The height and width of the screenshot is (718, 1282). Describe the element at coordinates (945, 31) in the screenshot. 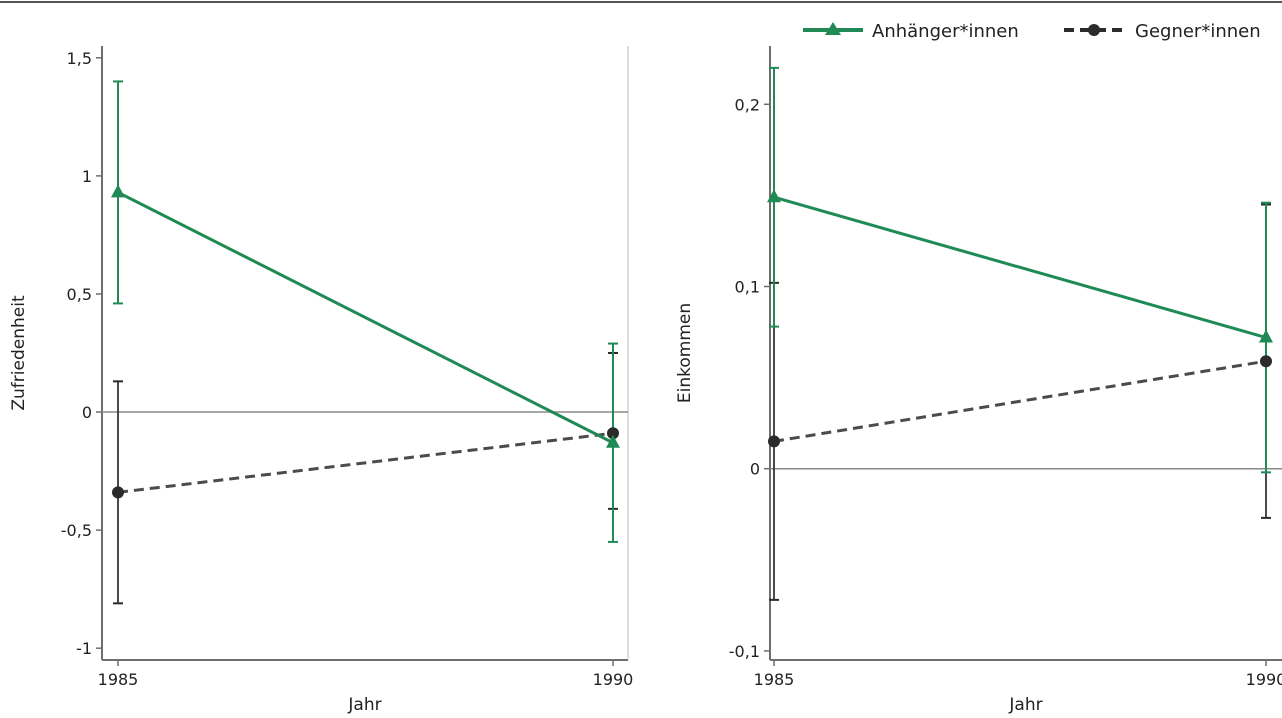

I see `legend-label-anhaenger: Anhänger*innen` at that location.